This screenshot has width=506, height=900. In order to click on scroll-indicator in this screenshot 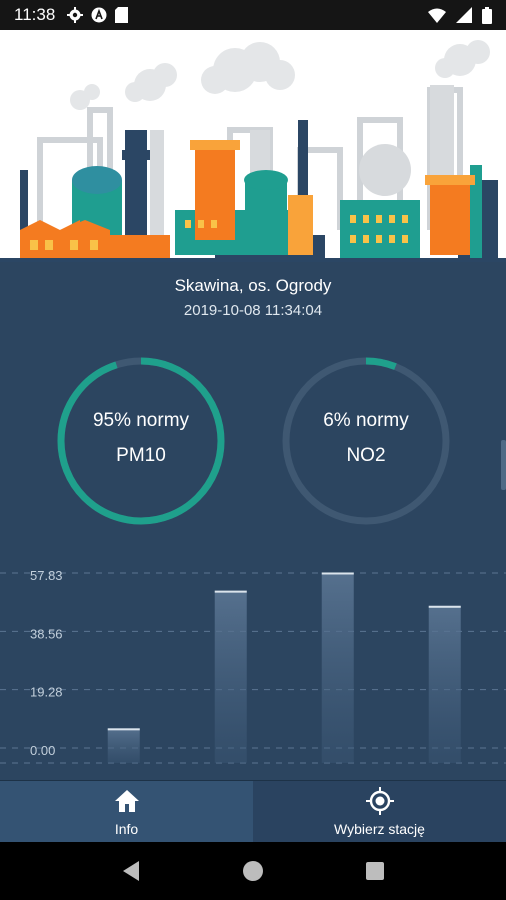, I will do `click(503, 465)`.